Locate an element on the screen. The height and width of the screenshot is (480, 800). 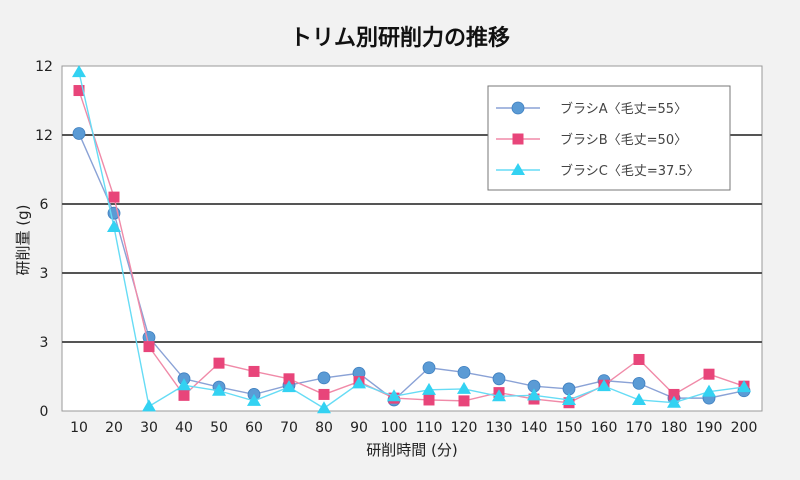
x-tick-label: 140 is located at coordinates (534, 428).